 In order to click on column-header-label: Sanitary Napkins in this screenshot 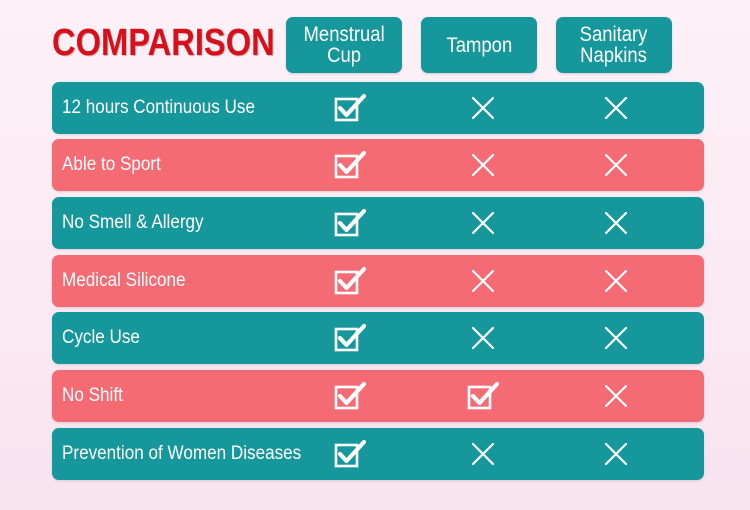, I will do `click(614, 45)`.